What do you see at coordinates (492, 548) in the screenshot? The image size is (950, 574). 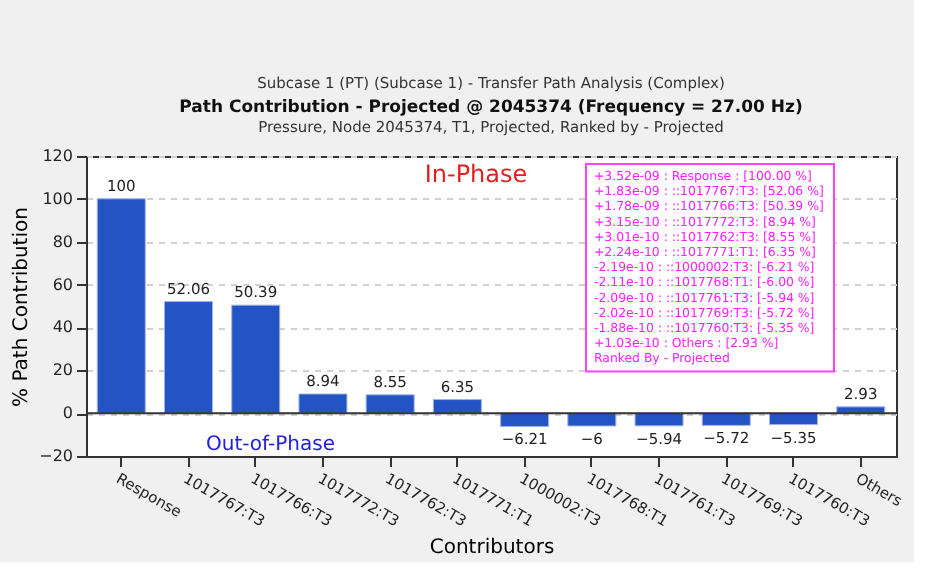 I see `x-axis-title: Contributors` at bounding box center [492, 548].